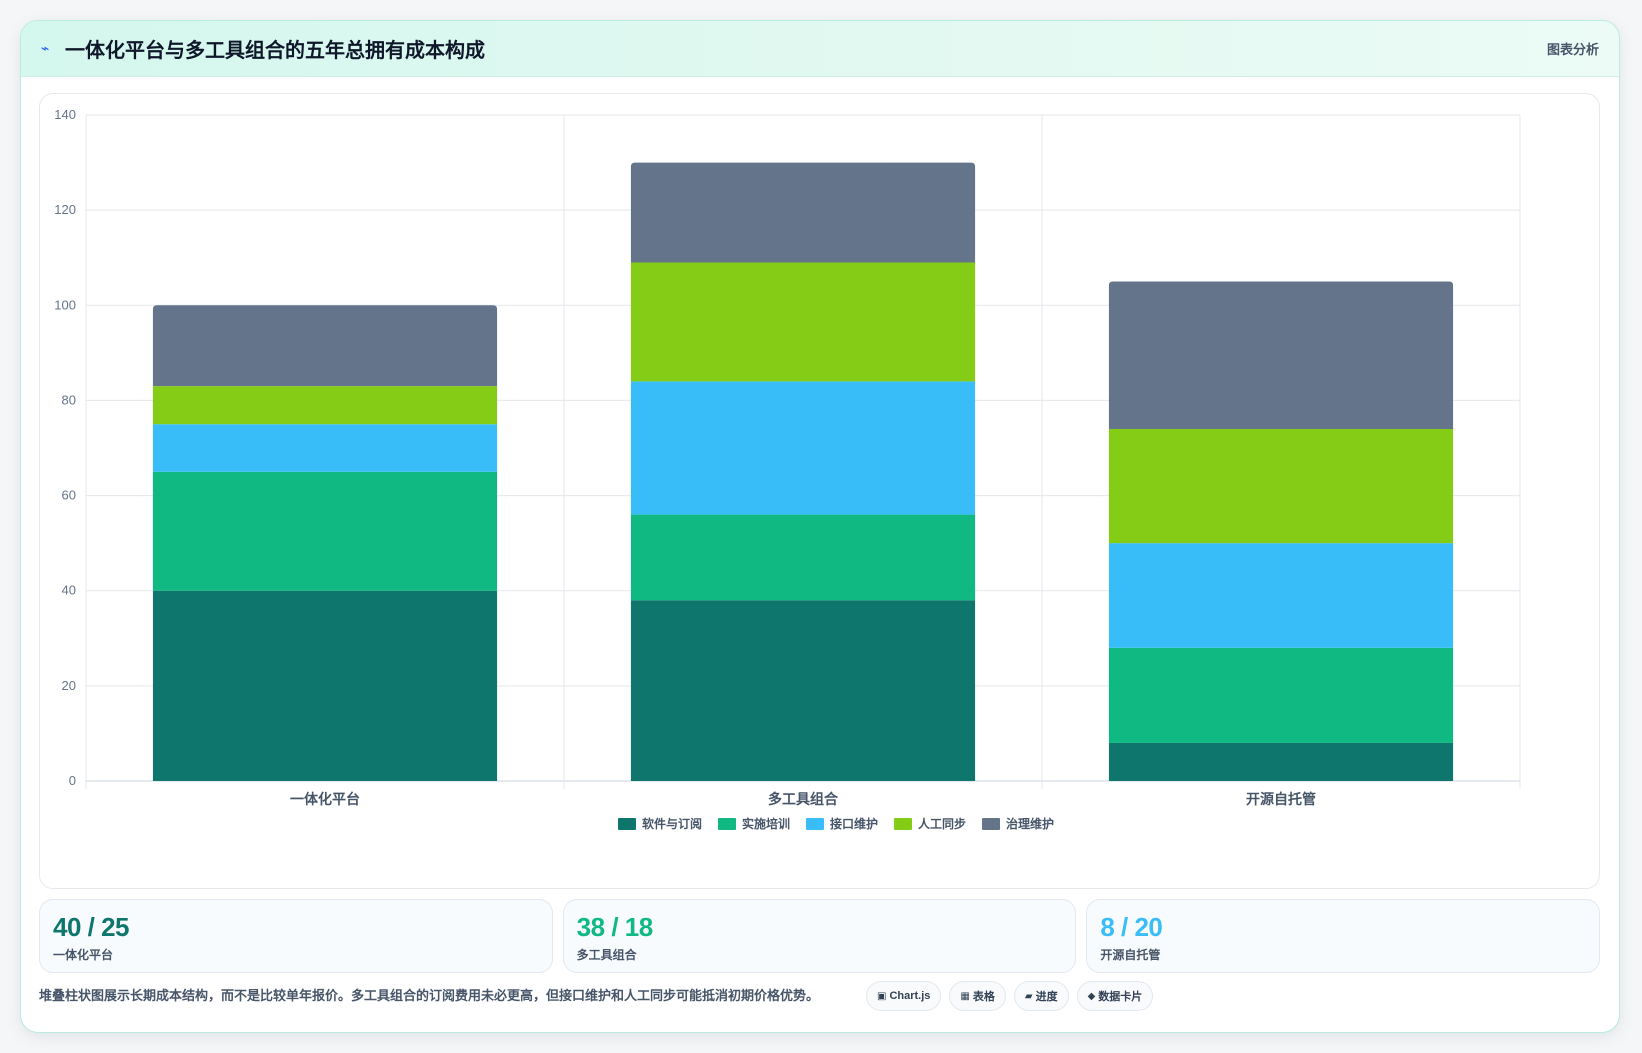  I want to click on chip-progress: ▰ 进度, so click(1041, 996).